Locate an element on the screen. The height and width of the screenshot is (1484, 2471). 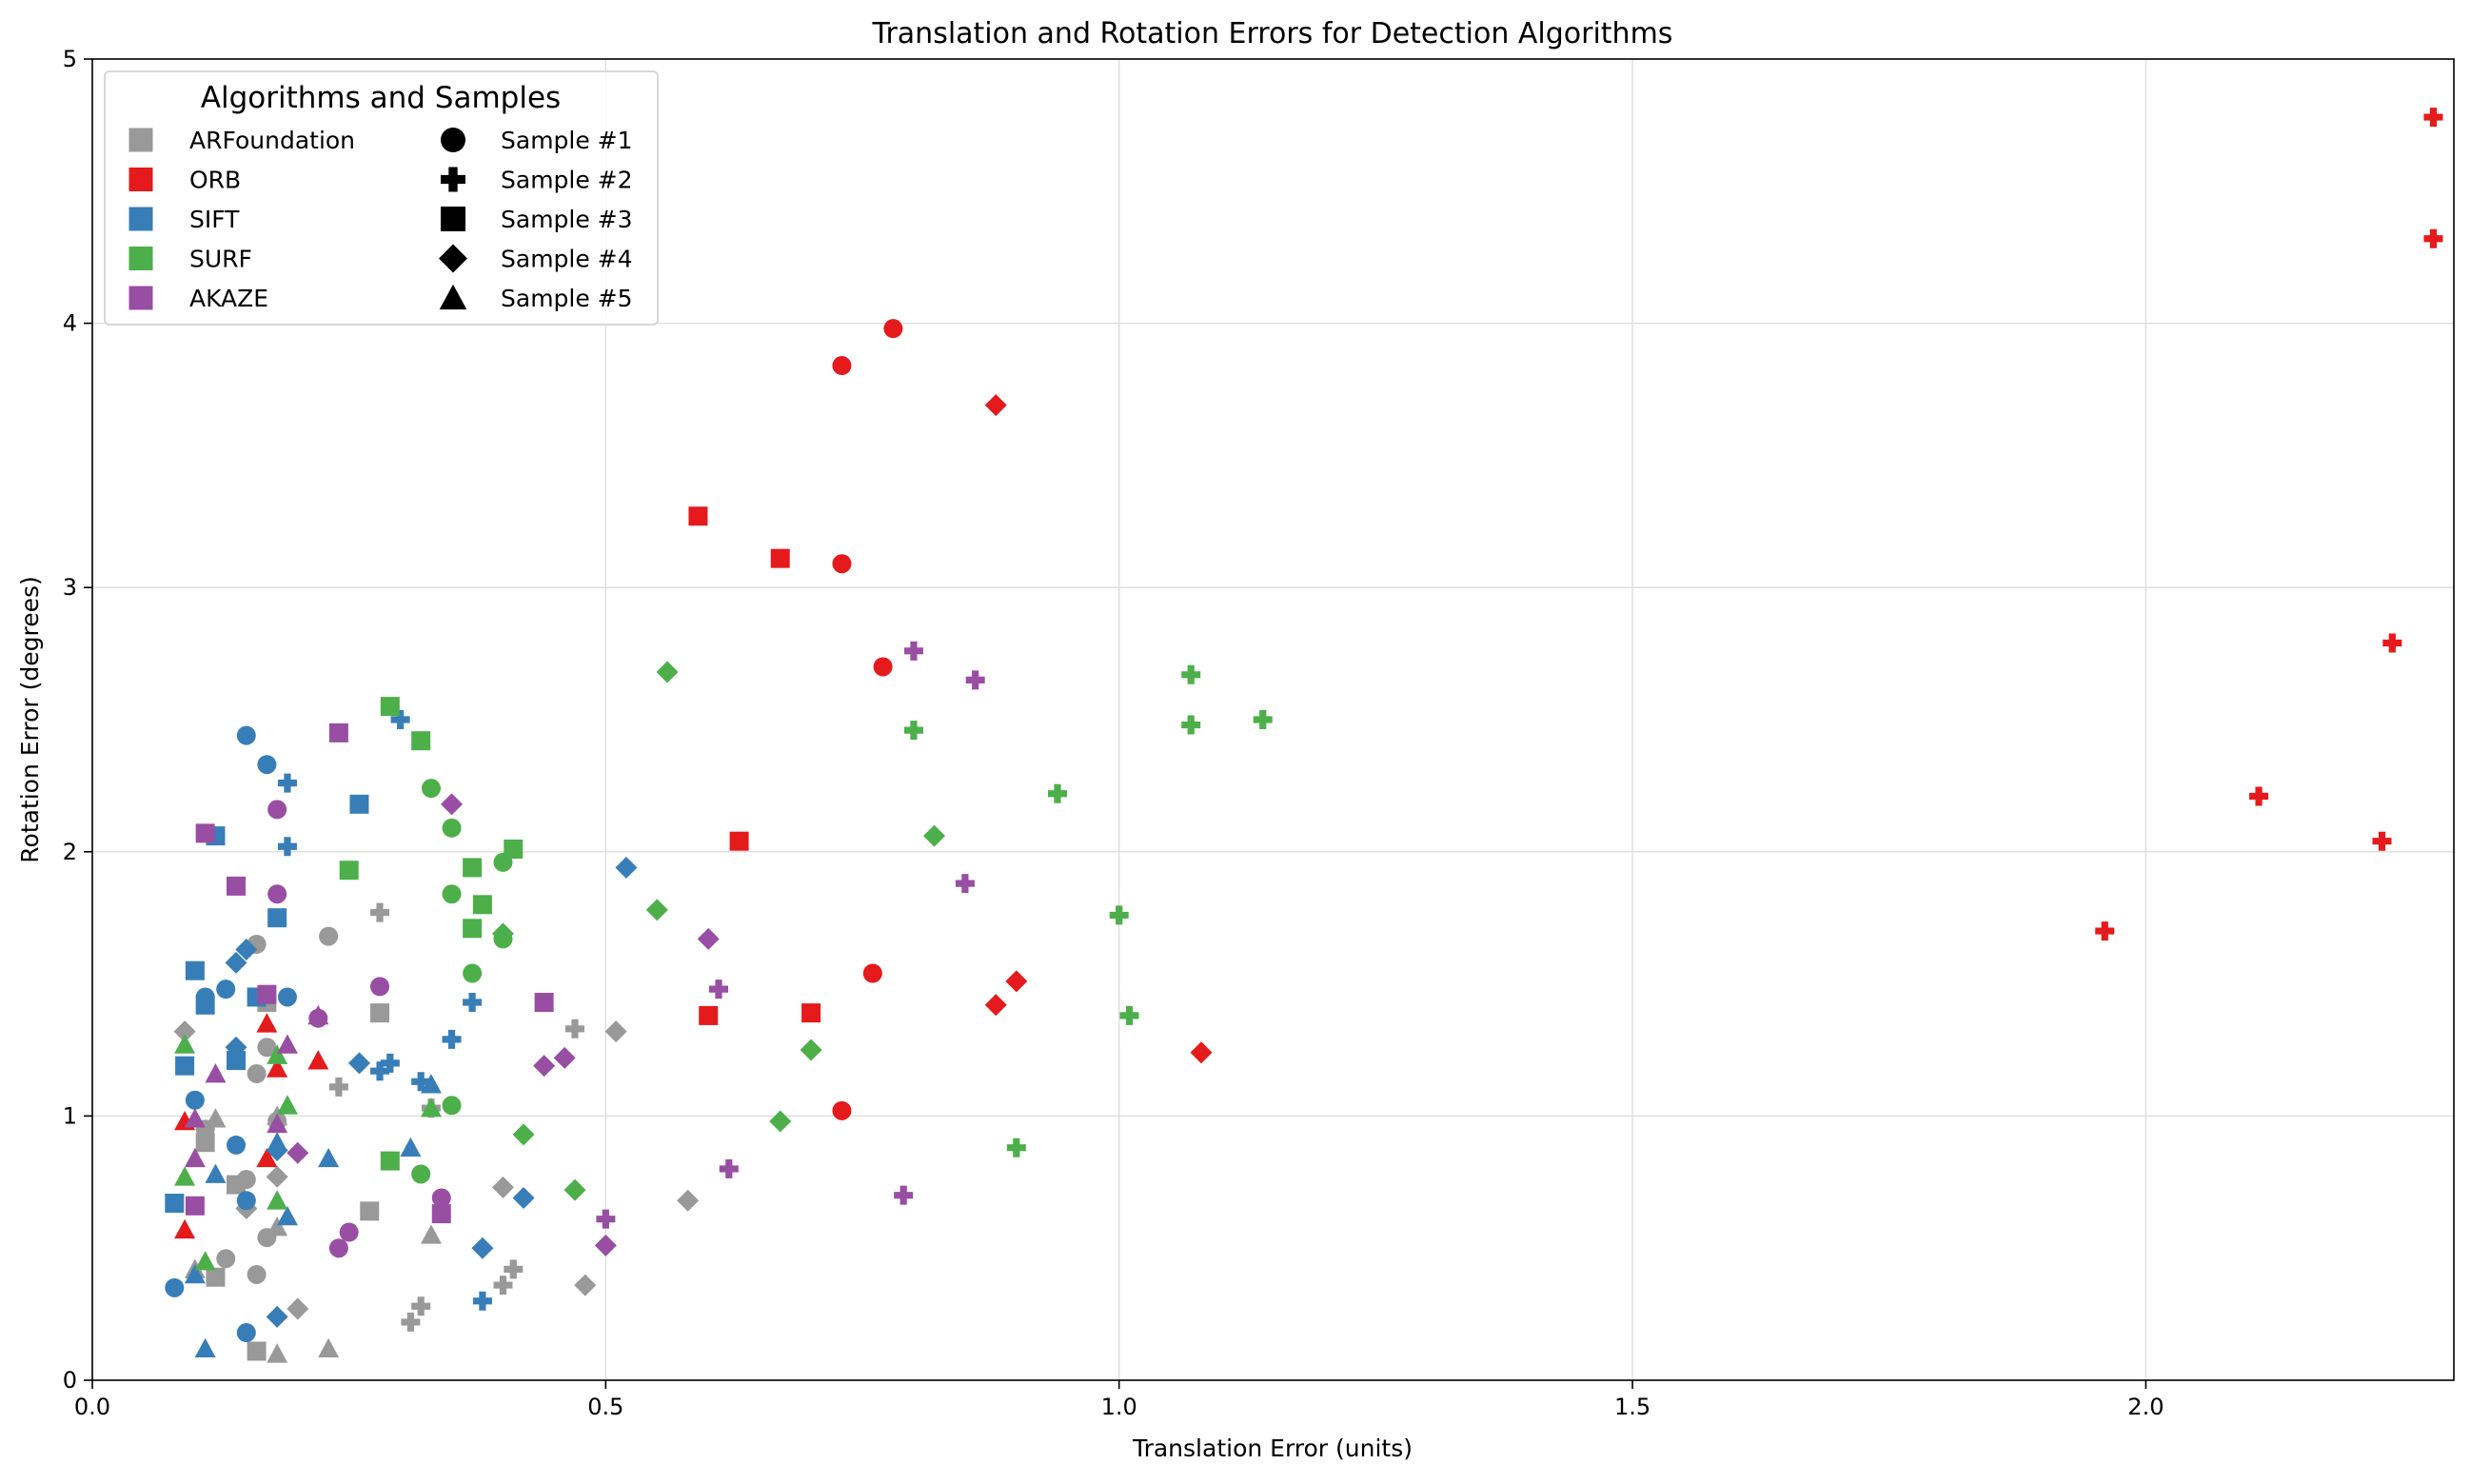
y-tick-label: 3 is located at coordinates (70, 587).